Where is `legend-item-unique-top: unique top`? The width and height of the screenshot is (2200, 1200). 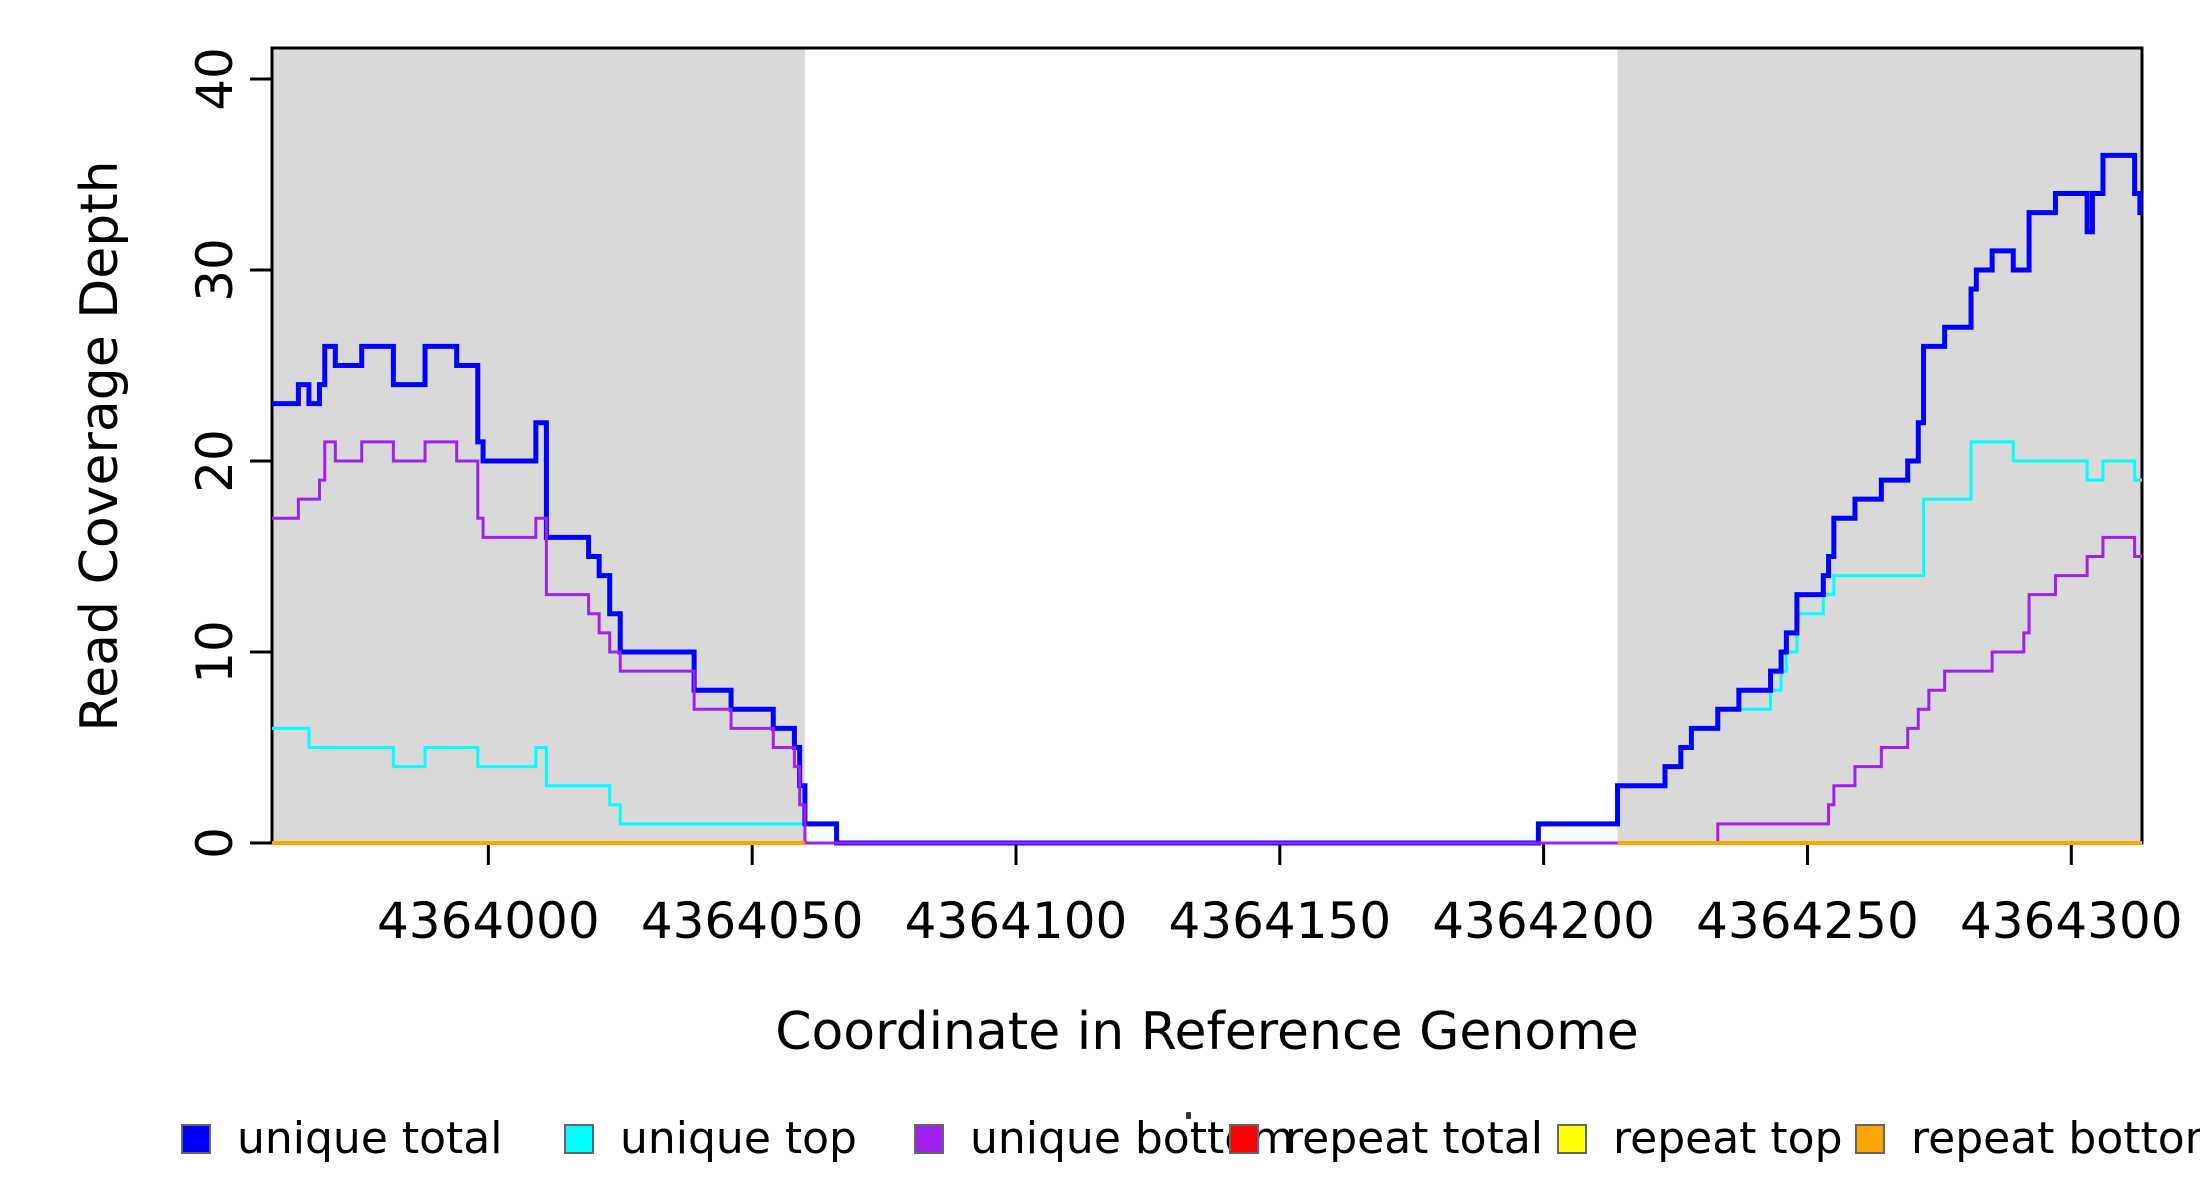 legend-item-unique-top: unique top is located at coordinates (710, 1138).